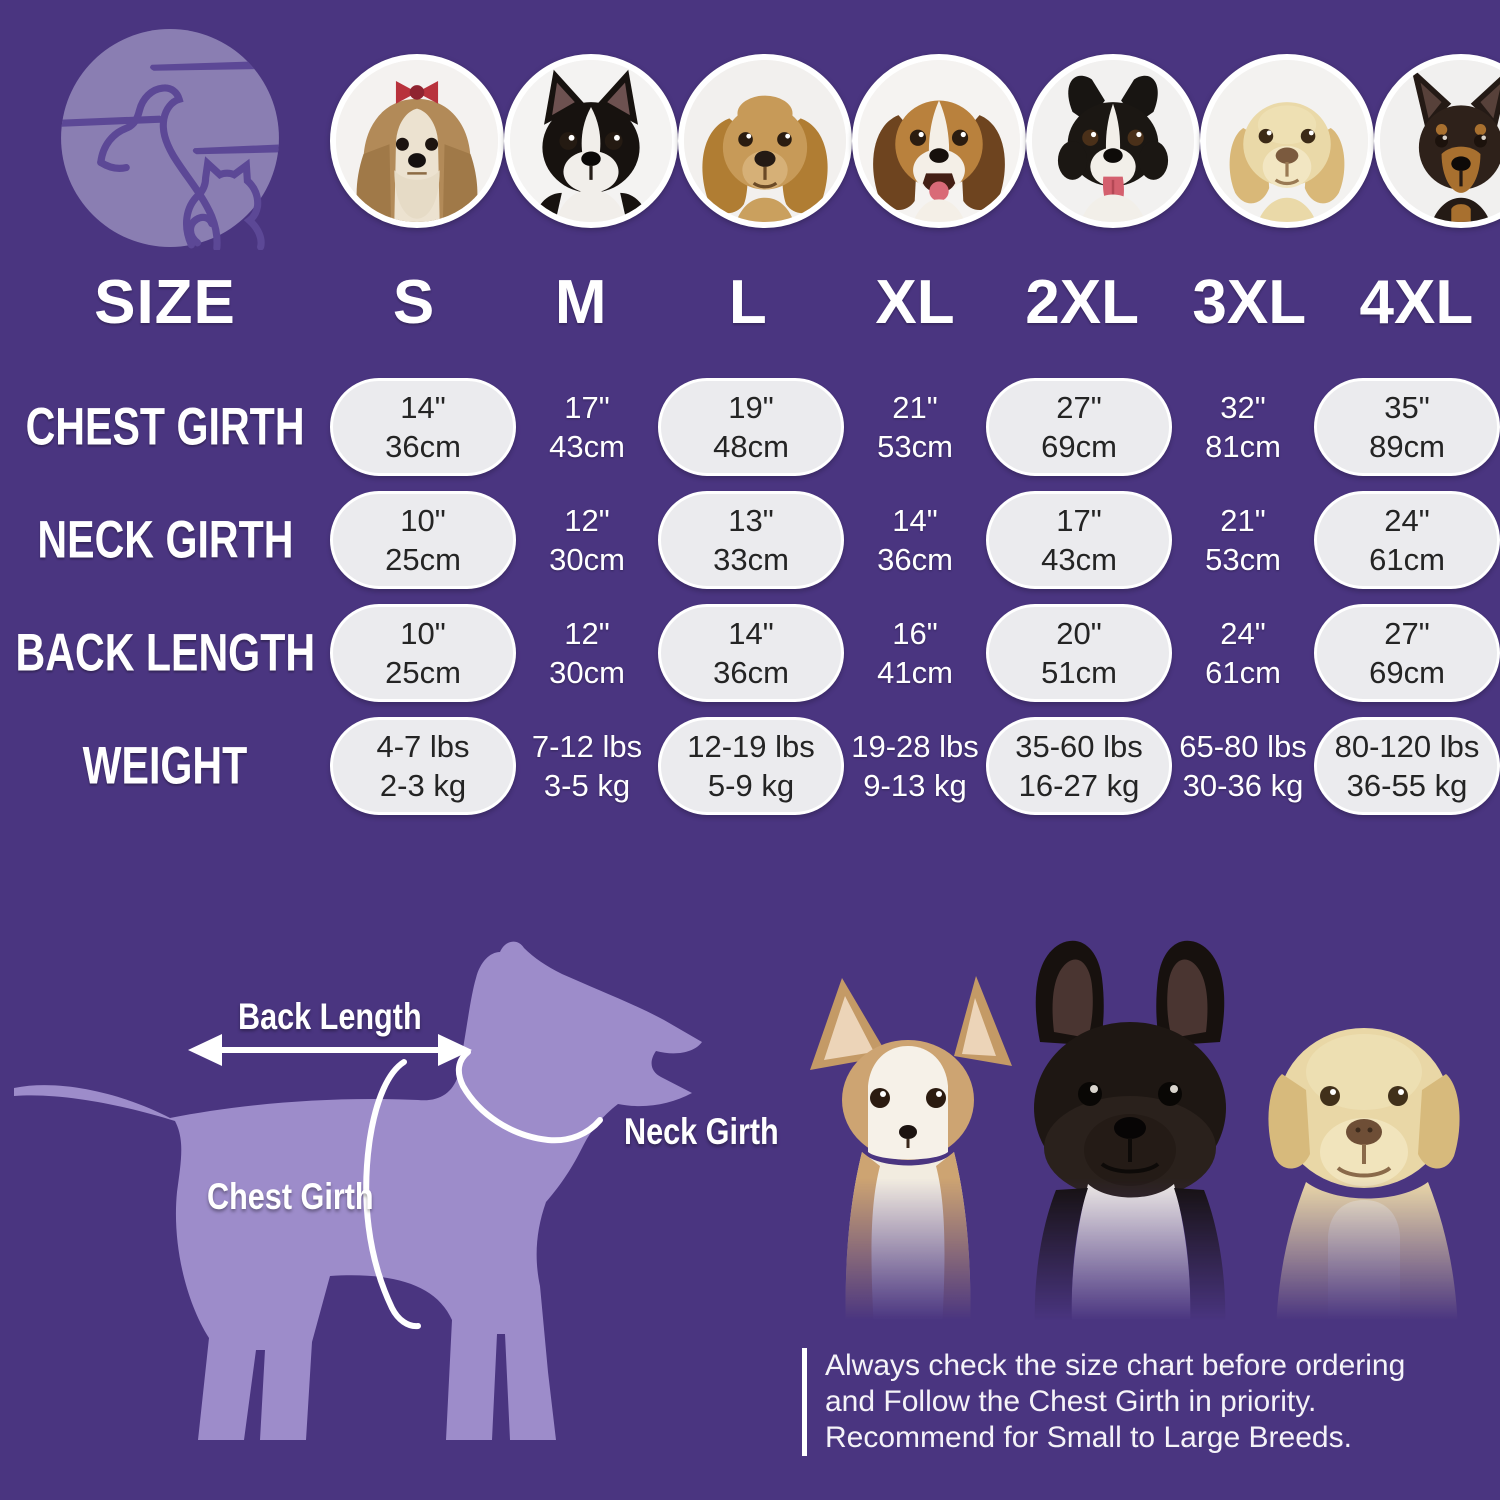 The width and height of the screenshot is (1500, 1500). What do you see at coordinates (1407, 427) in the screenshot?
I see `value-chest-girth-4xl: 35" 89cm` at bounding box center [1407, 427].